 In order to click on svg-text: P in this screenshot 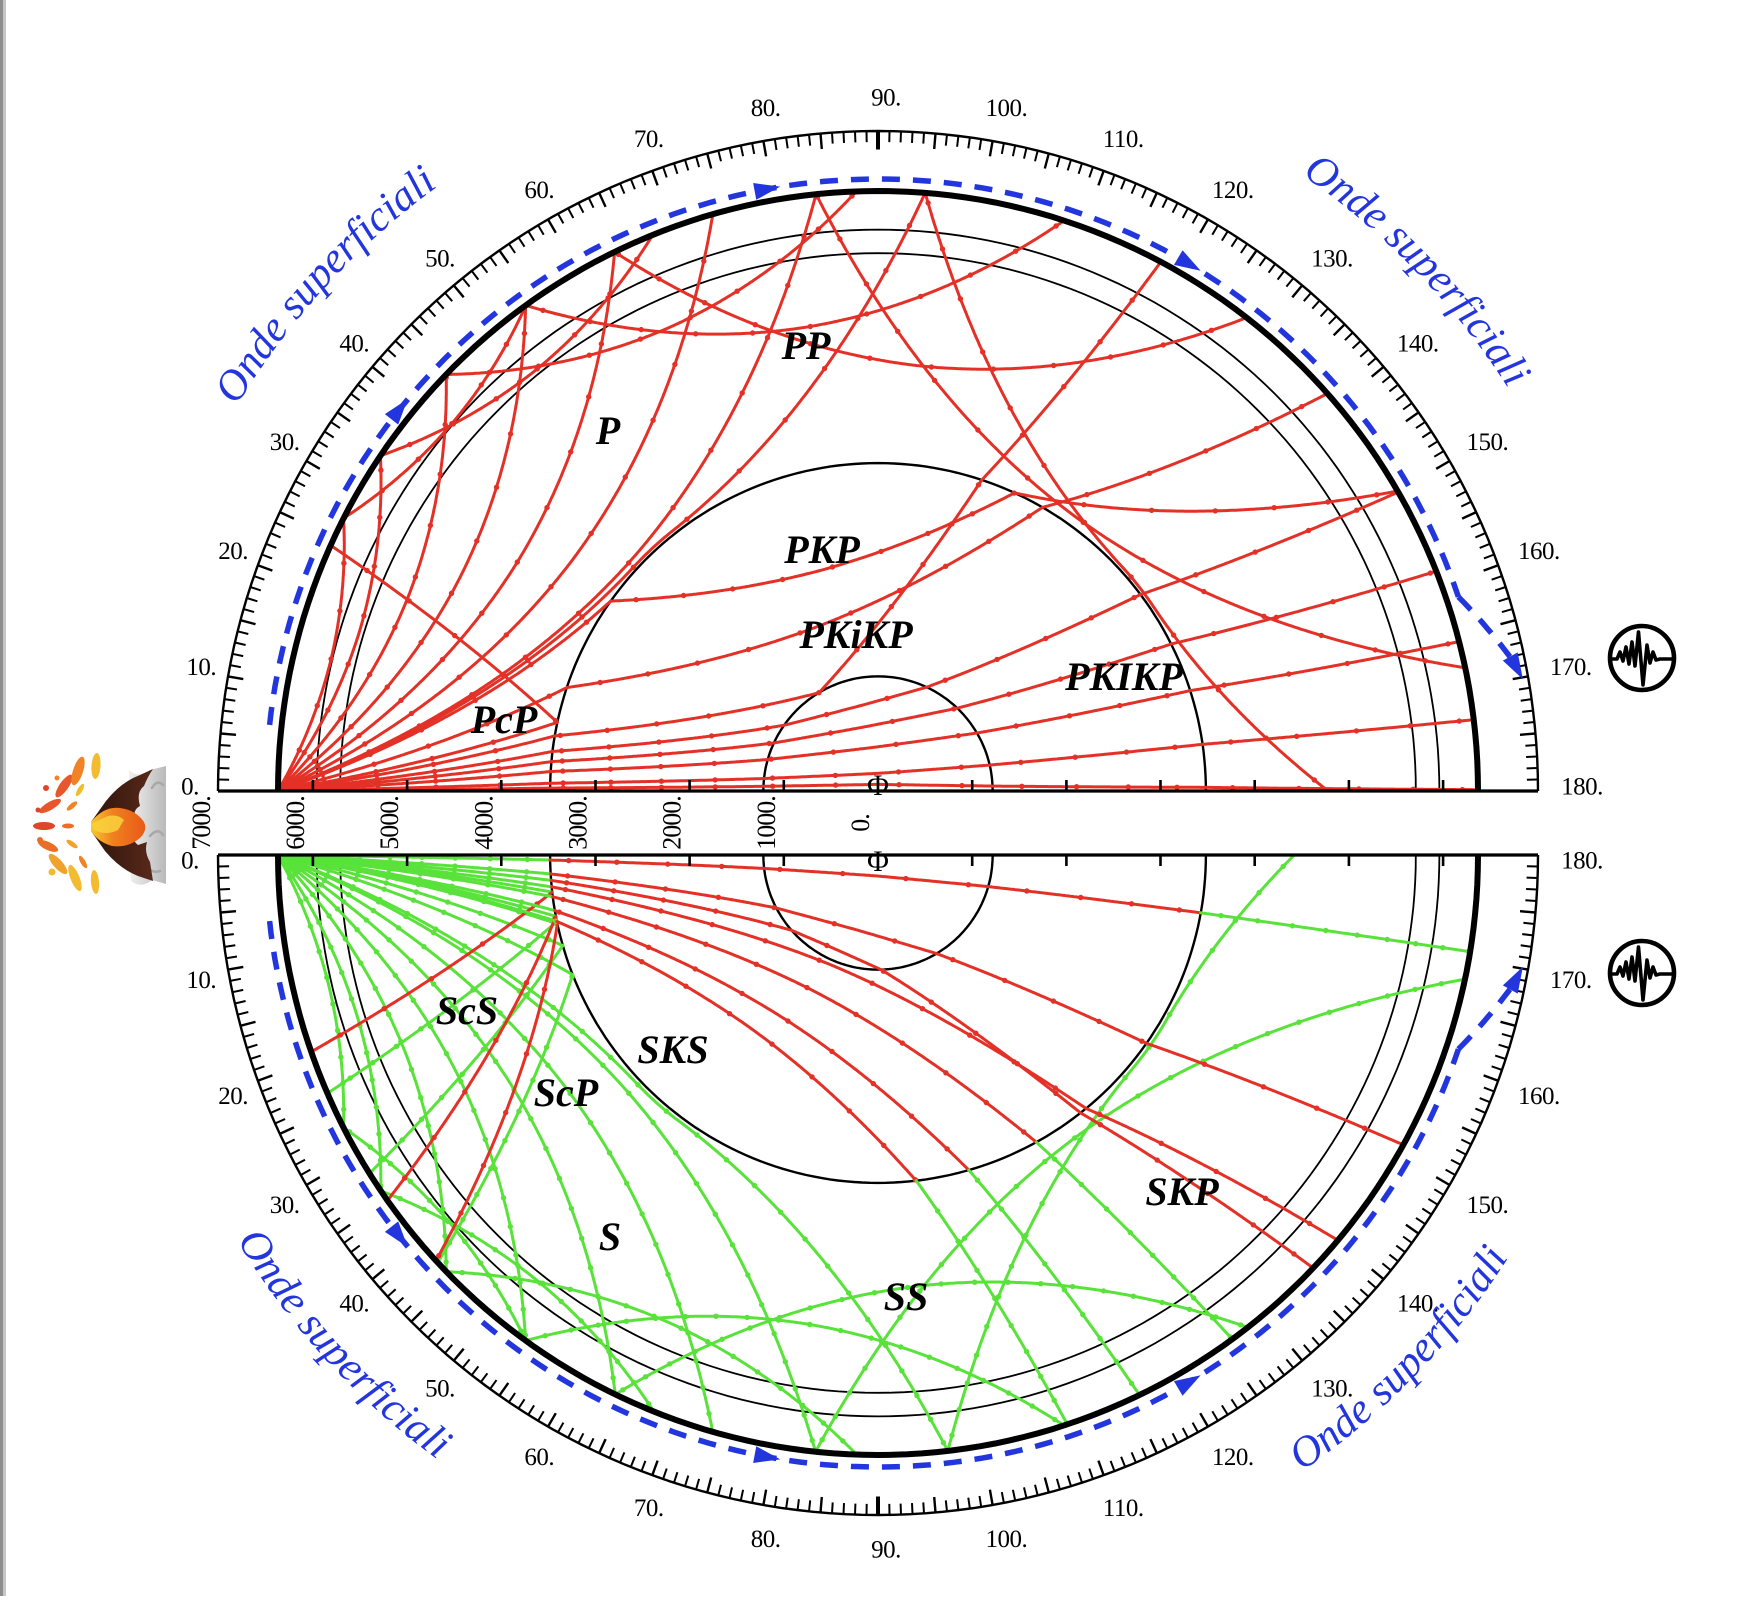, I will do `click(608, 430)`.